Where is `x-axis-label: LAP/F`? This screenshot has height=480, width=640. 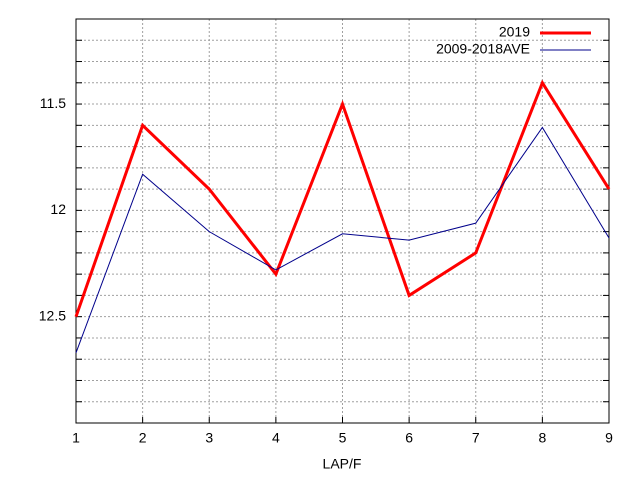
x-axis-label: LAP/F is located at coordinates (342, 464).